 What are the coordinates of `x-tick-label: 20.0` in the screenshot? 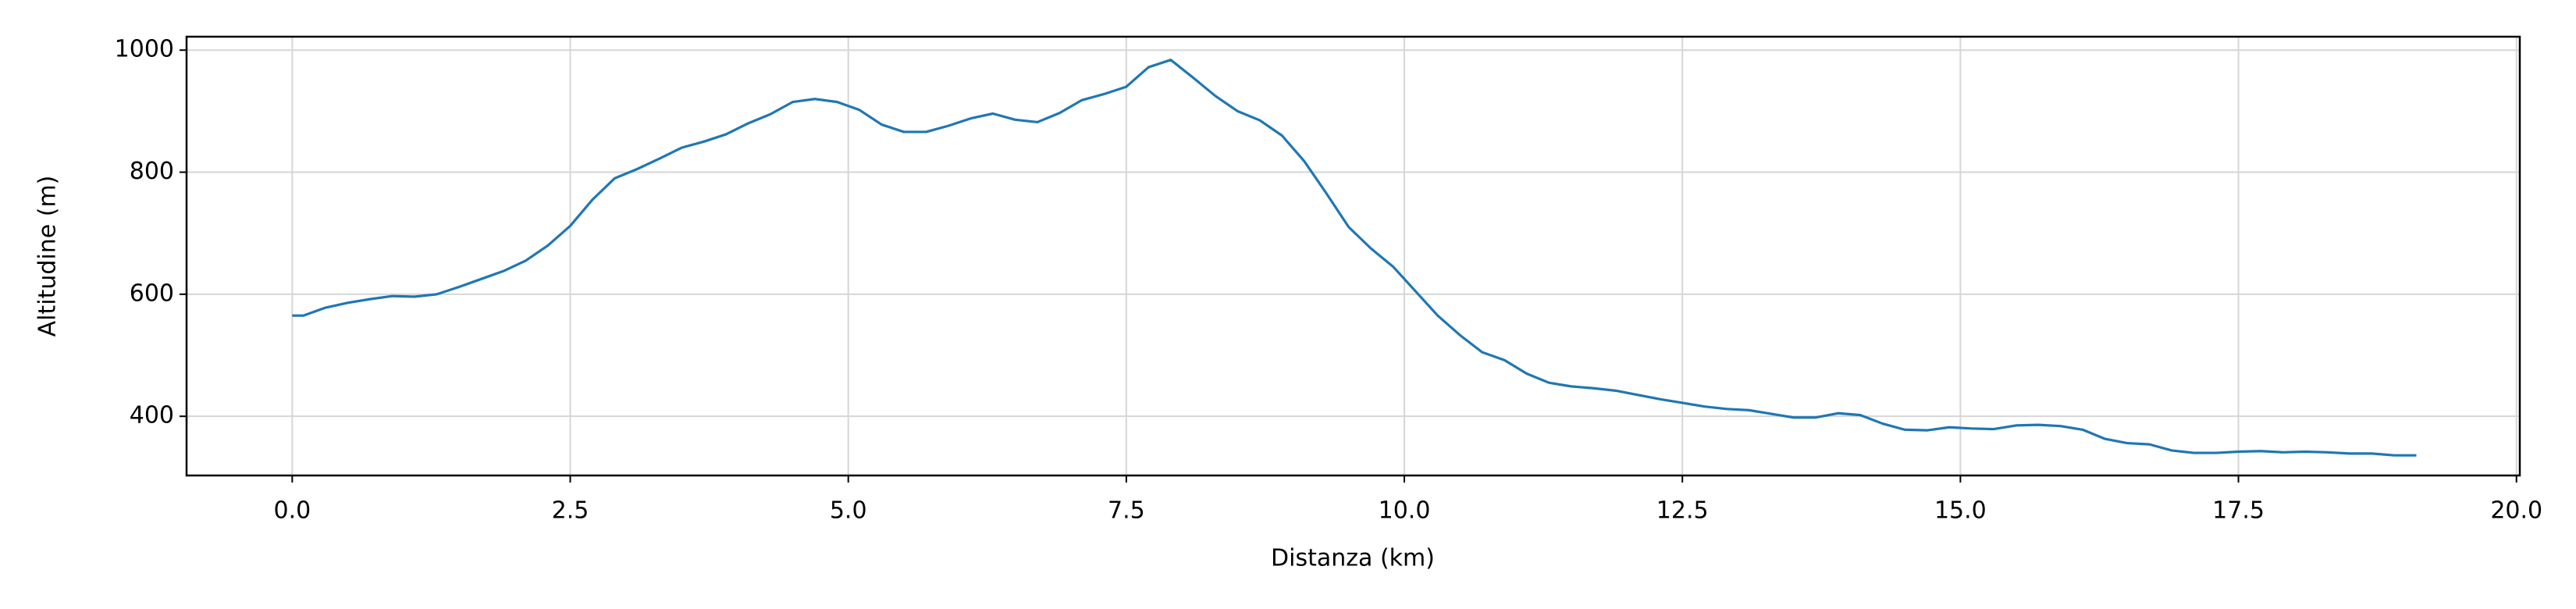 It's located at (2516, 511).